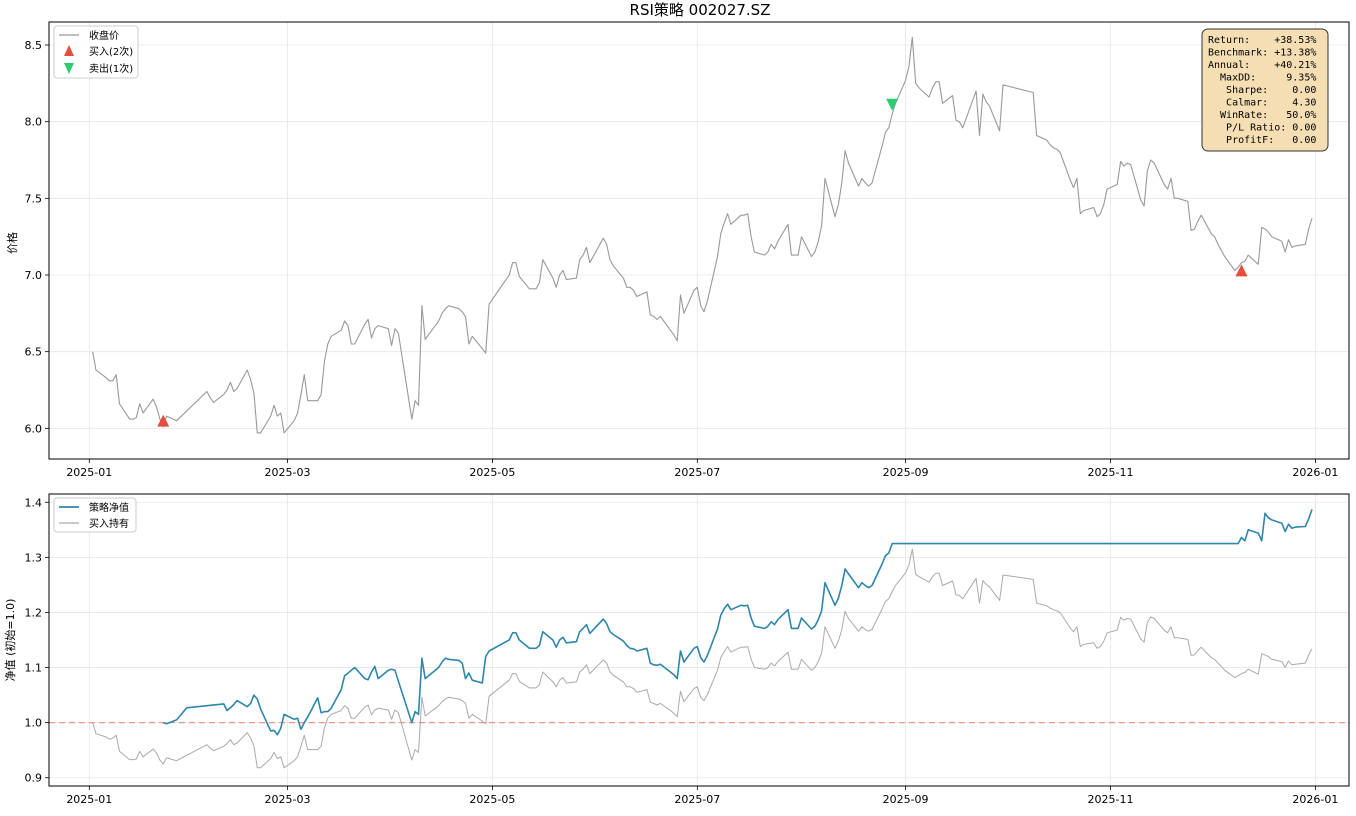 The height and width of the screenshot is (816, 1356). Describe the element at coordinates (95, 515) in the screenshot. I see `nav-legend: 策略净值 买入持有` at that location.